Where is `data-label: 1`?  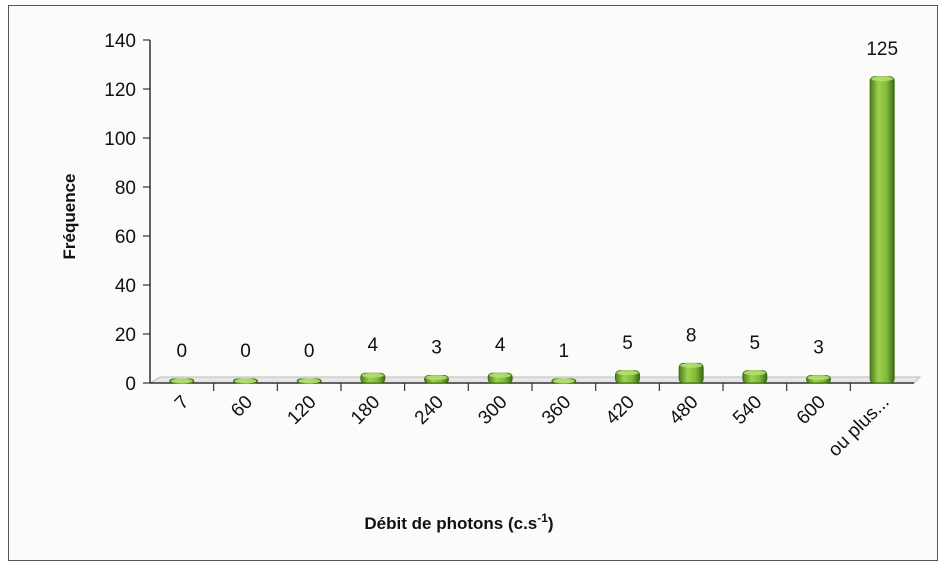
data-label: 1 is located at coordinates (564, 351).